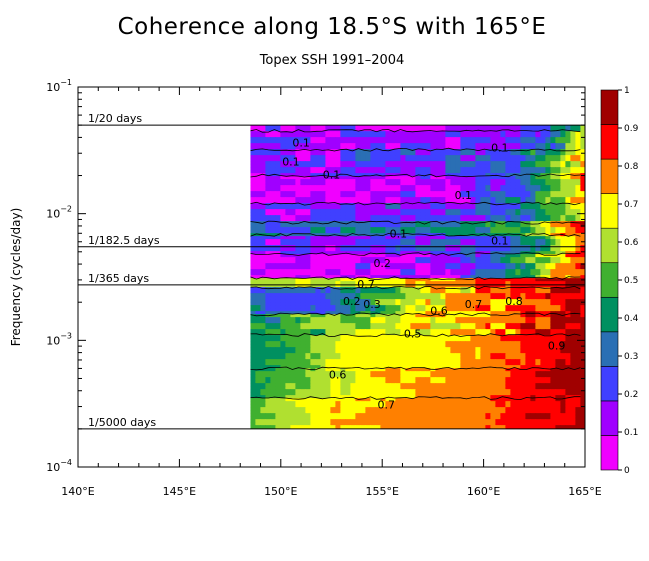  I want to click on x-tick-label: 155°E, so click(381, 491).